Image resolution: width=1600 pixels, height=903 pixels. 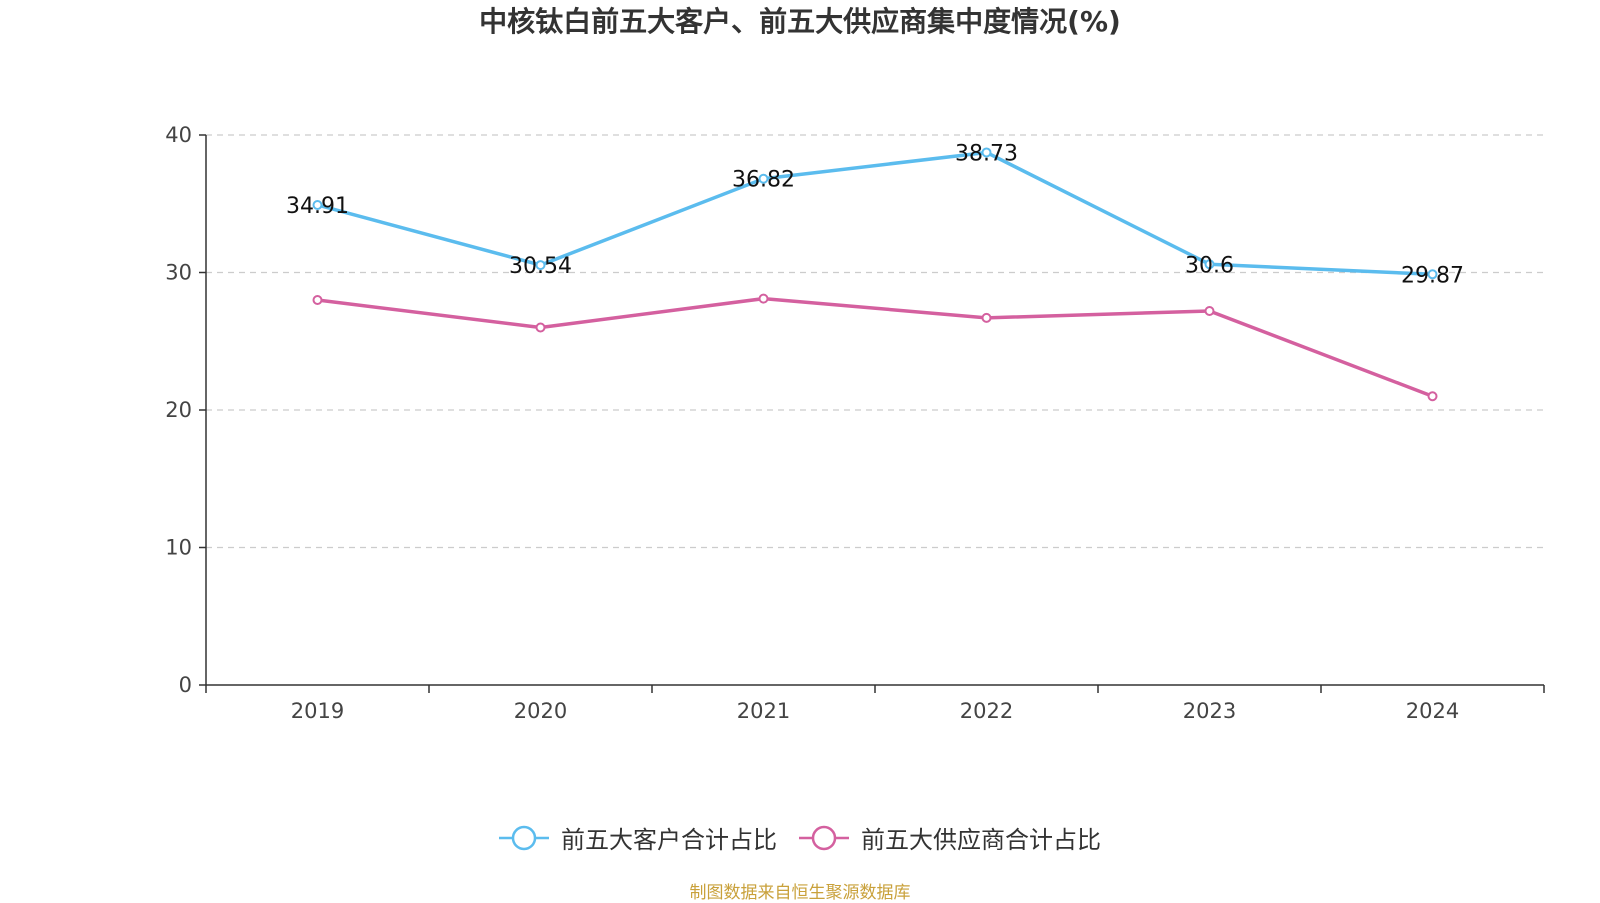 What do you see at coordinates (800, 21) in the screenshot?
I see `chart-title: 中核钛白前五大客户、前五大供应商集中度情况(%)` at bounding box center [800, 21].